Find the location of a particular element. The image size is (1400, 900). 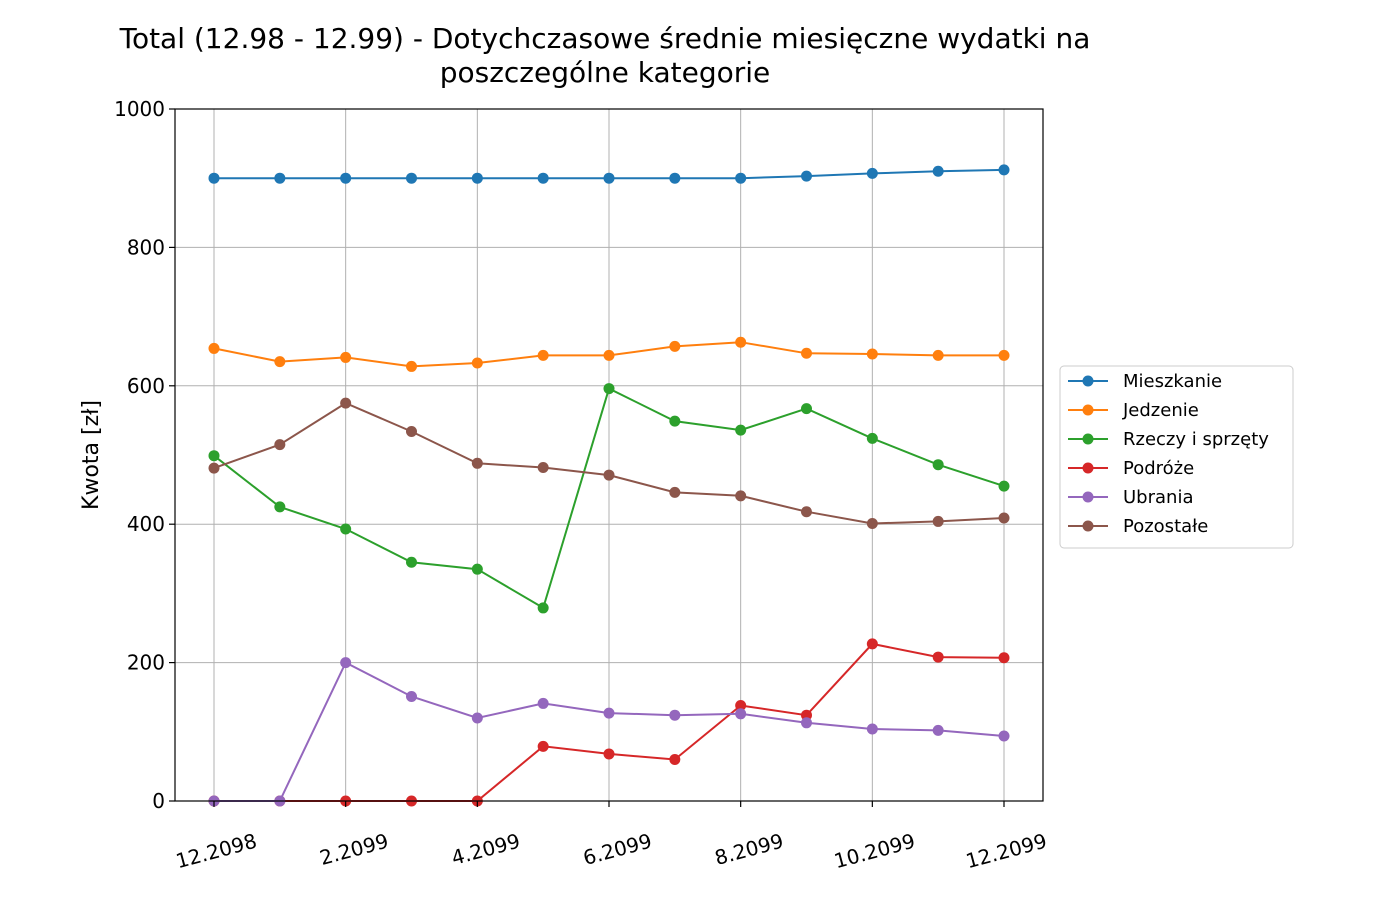

x-tick-label: 8.2099 is located at coordinates (749, 849).